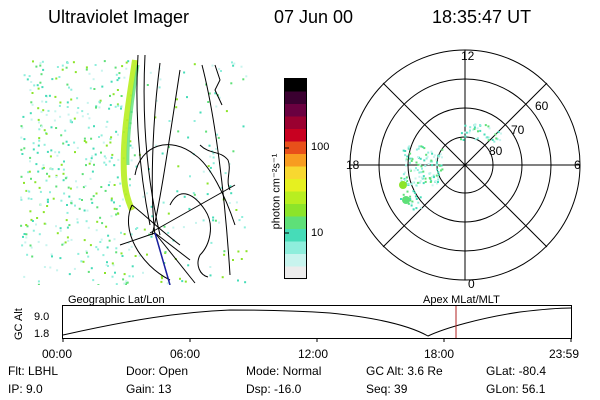 The image size is (600, 400). Describe the element at coordinates (25, 389) in the screenshot. I see `info-ip: IP: 9.0` at that location.